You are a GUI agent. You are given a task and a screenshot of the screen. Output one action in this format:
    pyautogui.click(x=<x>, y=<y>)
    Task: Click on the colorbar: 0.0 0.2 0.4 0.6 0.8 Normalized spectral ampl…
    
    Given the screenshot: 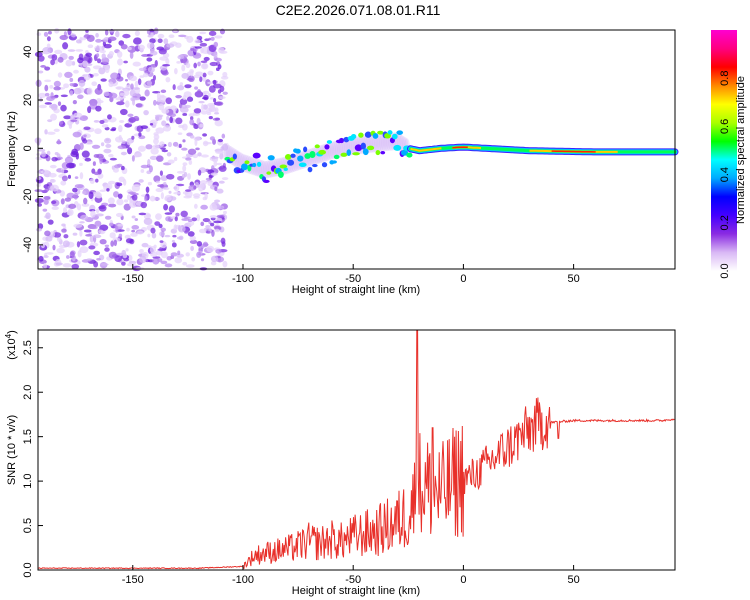 What is the action you would take?
    pyautogui.click(x=729, y=154)
    